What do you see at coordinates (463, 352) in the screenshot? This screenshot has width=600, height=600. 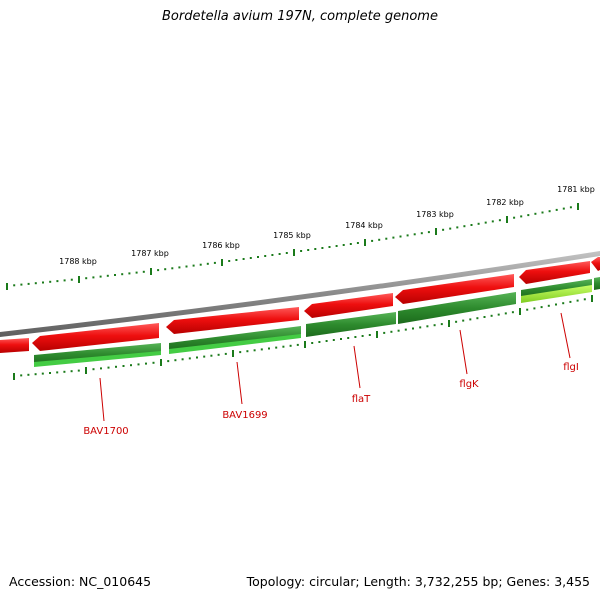 I see `leader-flgK` at bounding box center [463, 352].